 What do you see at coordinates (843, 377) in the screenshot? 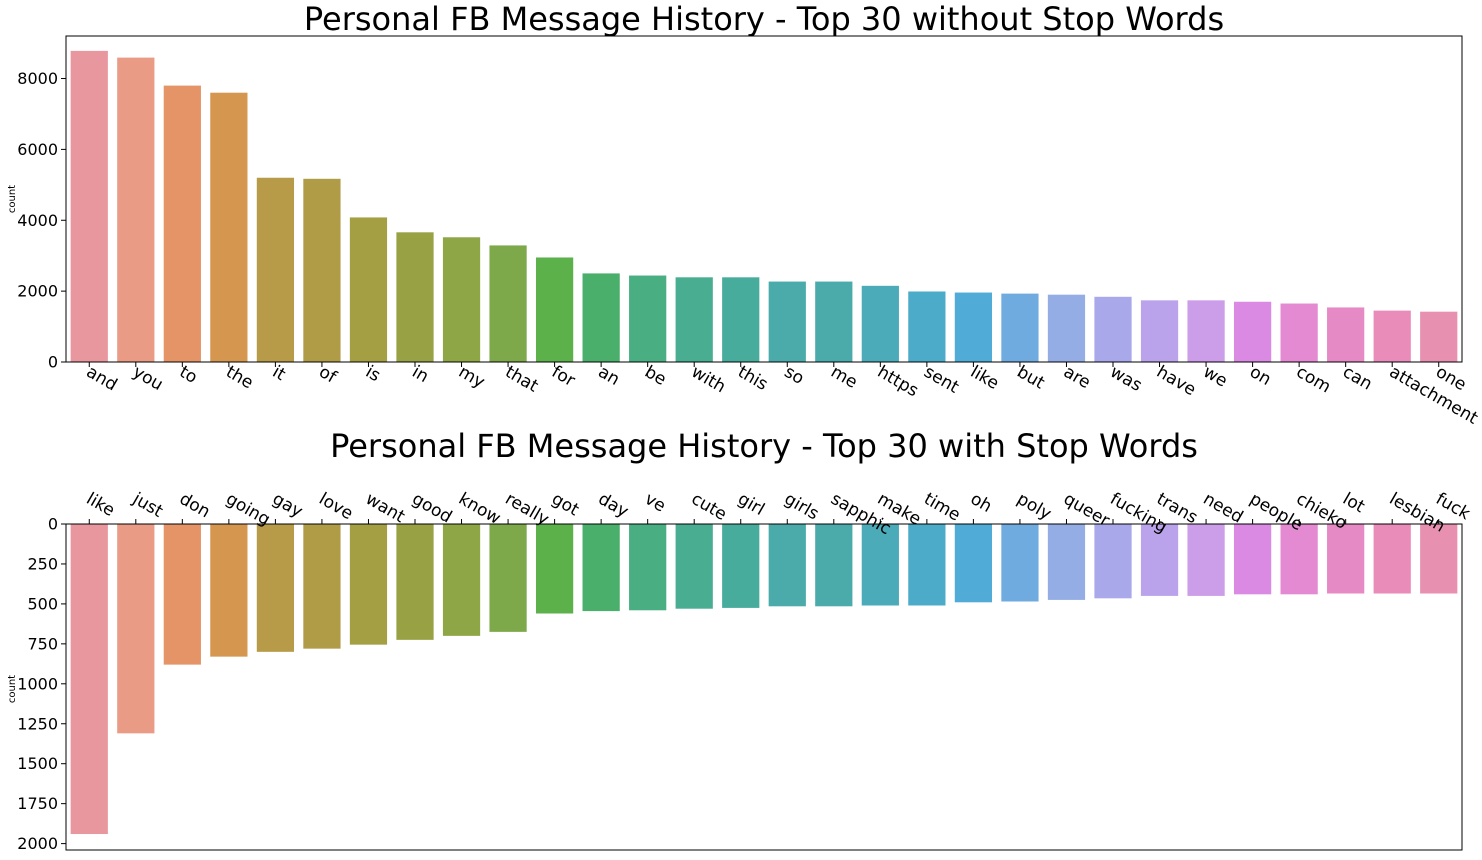
I see `x-tick-label-me: me` at bounding box center [843, 377].